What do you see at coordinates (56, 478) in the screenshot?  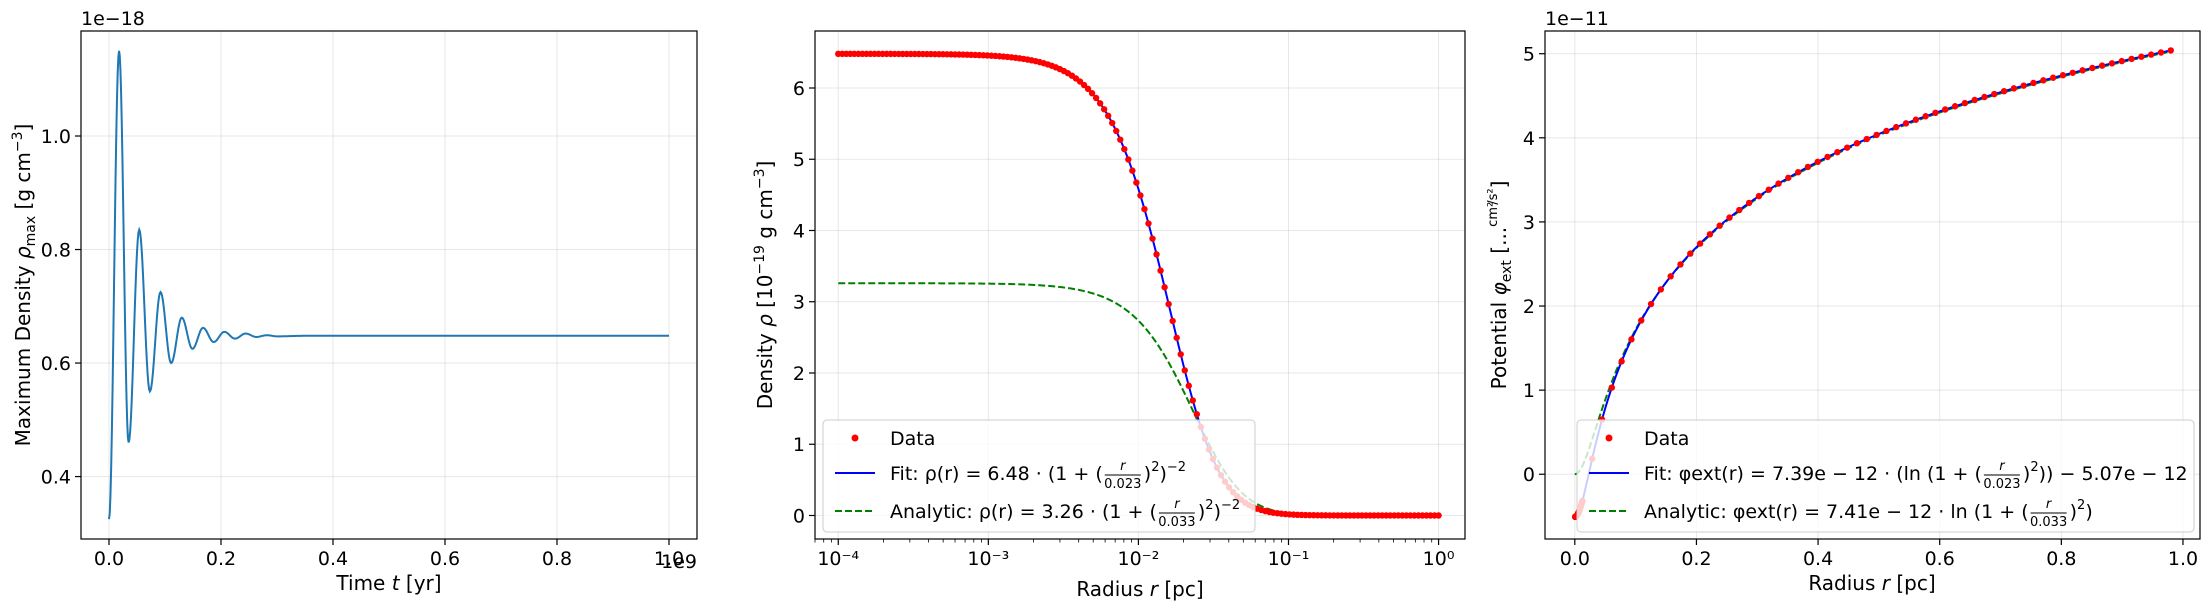 I see `y-tick-label: 0.4` at bounding box center [56, 478].